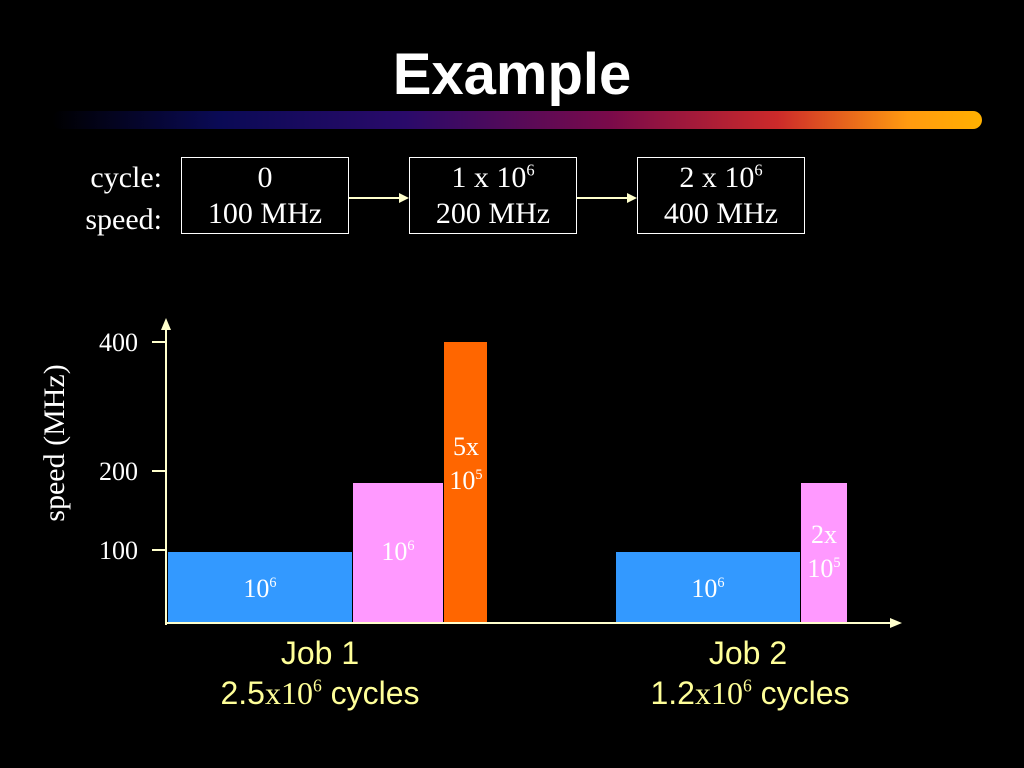  Describe the element at coordinates (54, 443) in the screenshot. I see `y-axis-label: speed (MHz)` at that location.